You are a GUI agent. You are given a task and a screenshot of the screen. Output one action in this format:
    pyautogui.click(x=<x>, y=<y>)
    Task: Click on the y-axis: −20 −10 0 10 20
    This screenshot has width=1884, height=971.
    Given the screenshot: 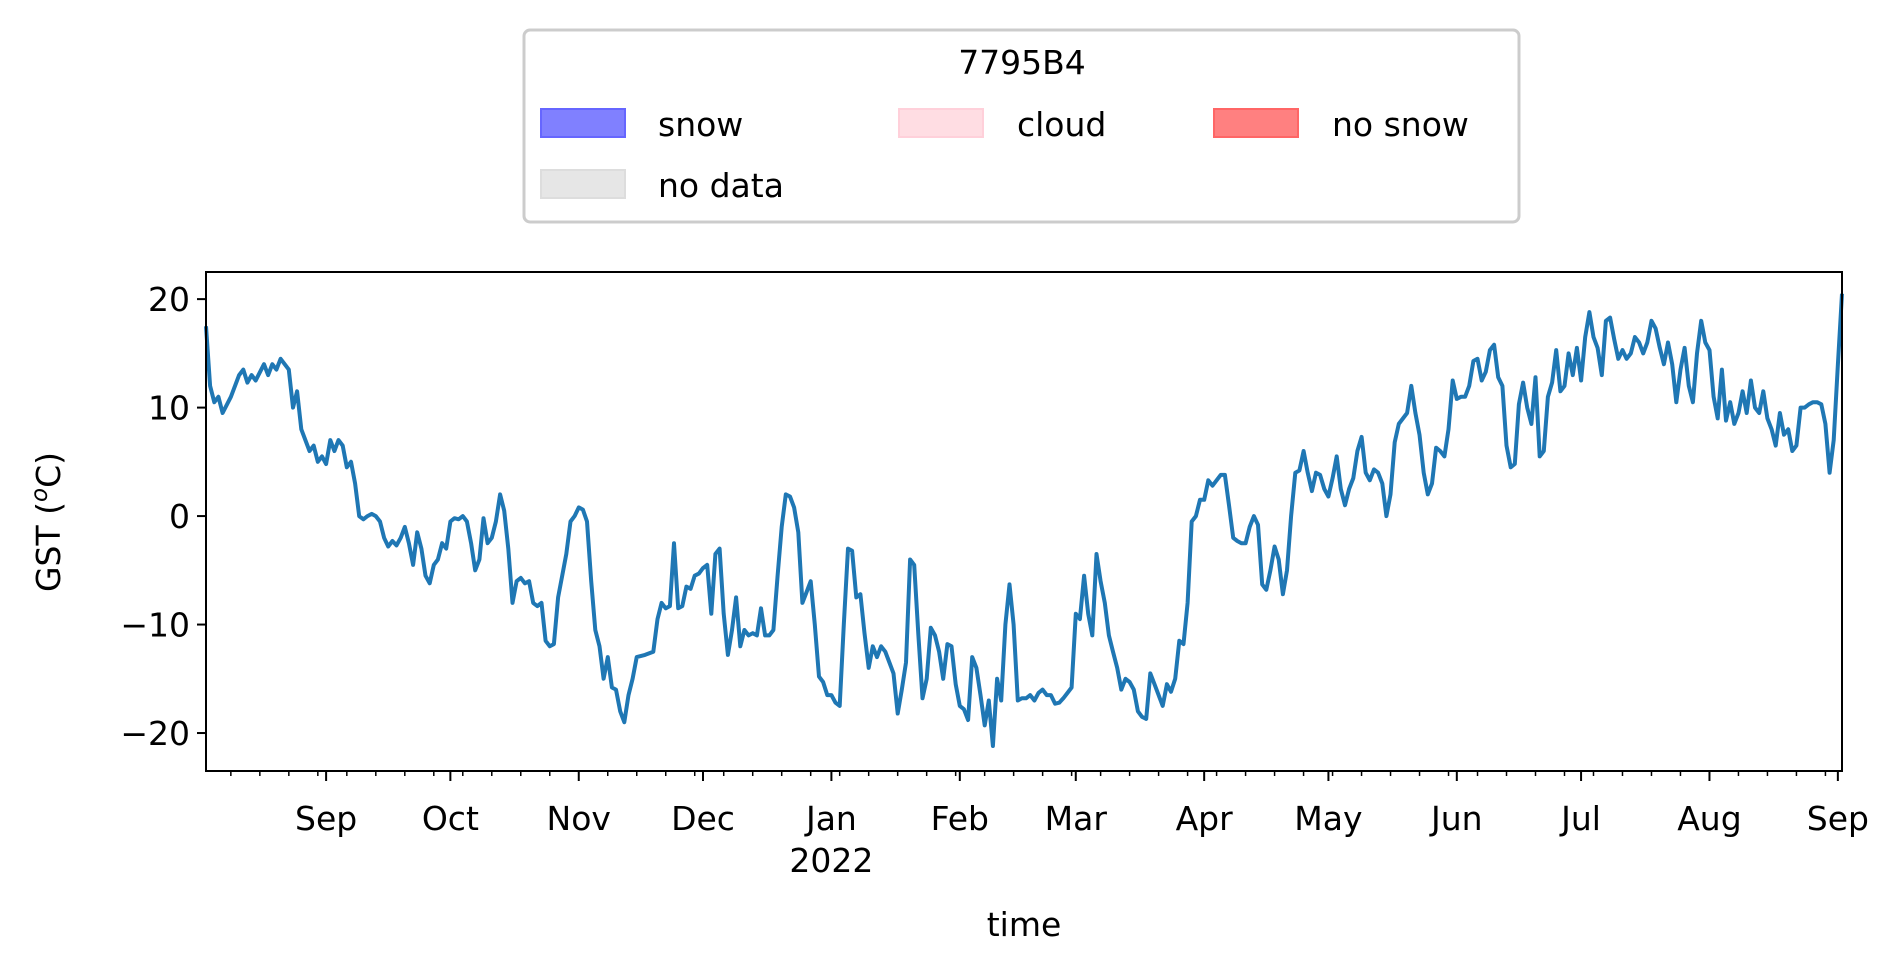 What is the action you would take?
    pyautogui.click(x=163, y=516)
    